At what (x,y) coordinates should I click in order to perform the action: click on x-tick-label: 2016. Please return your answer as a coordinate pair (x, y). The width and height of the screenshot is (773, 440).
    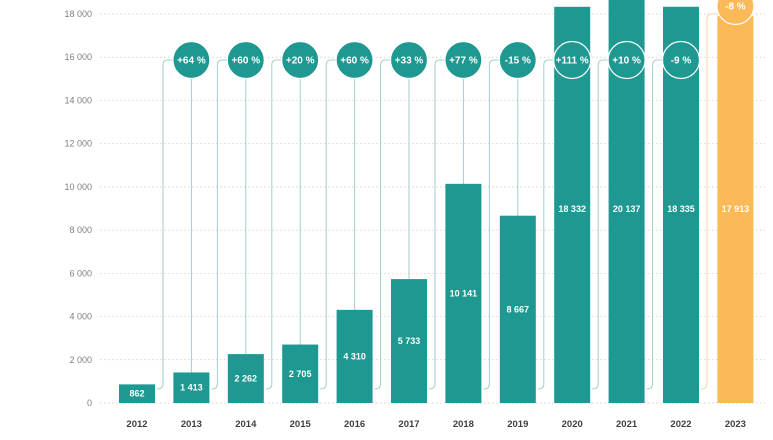
    Looking at the image, I should click on (354, 424).